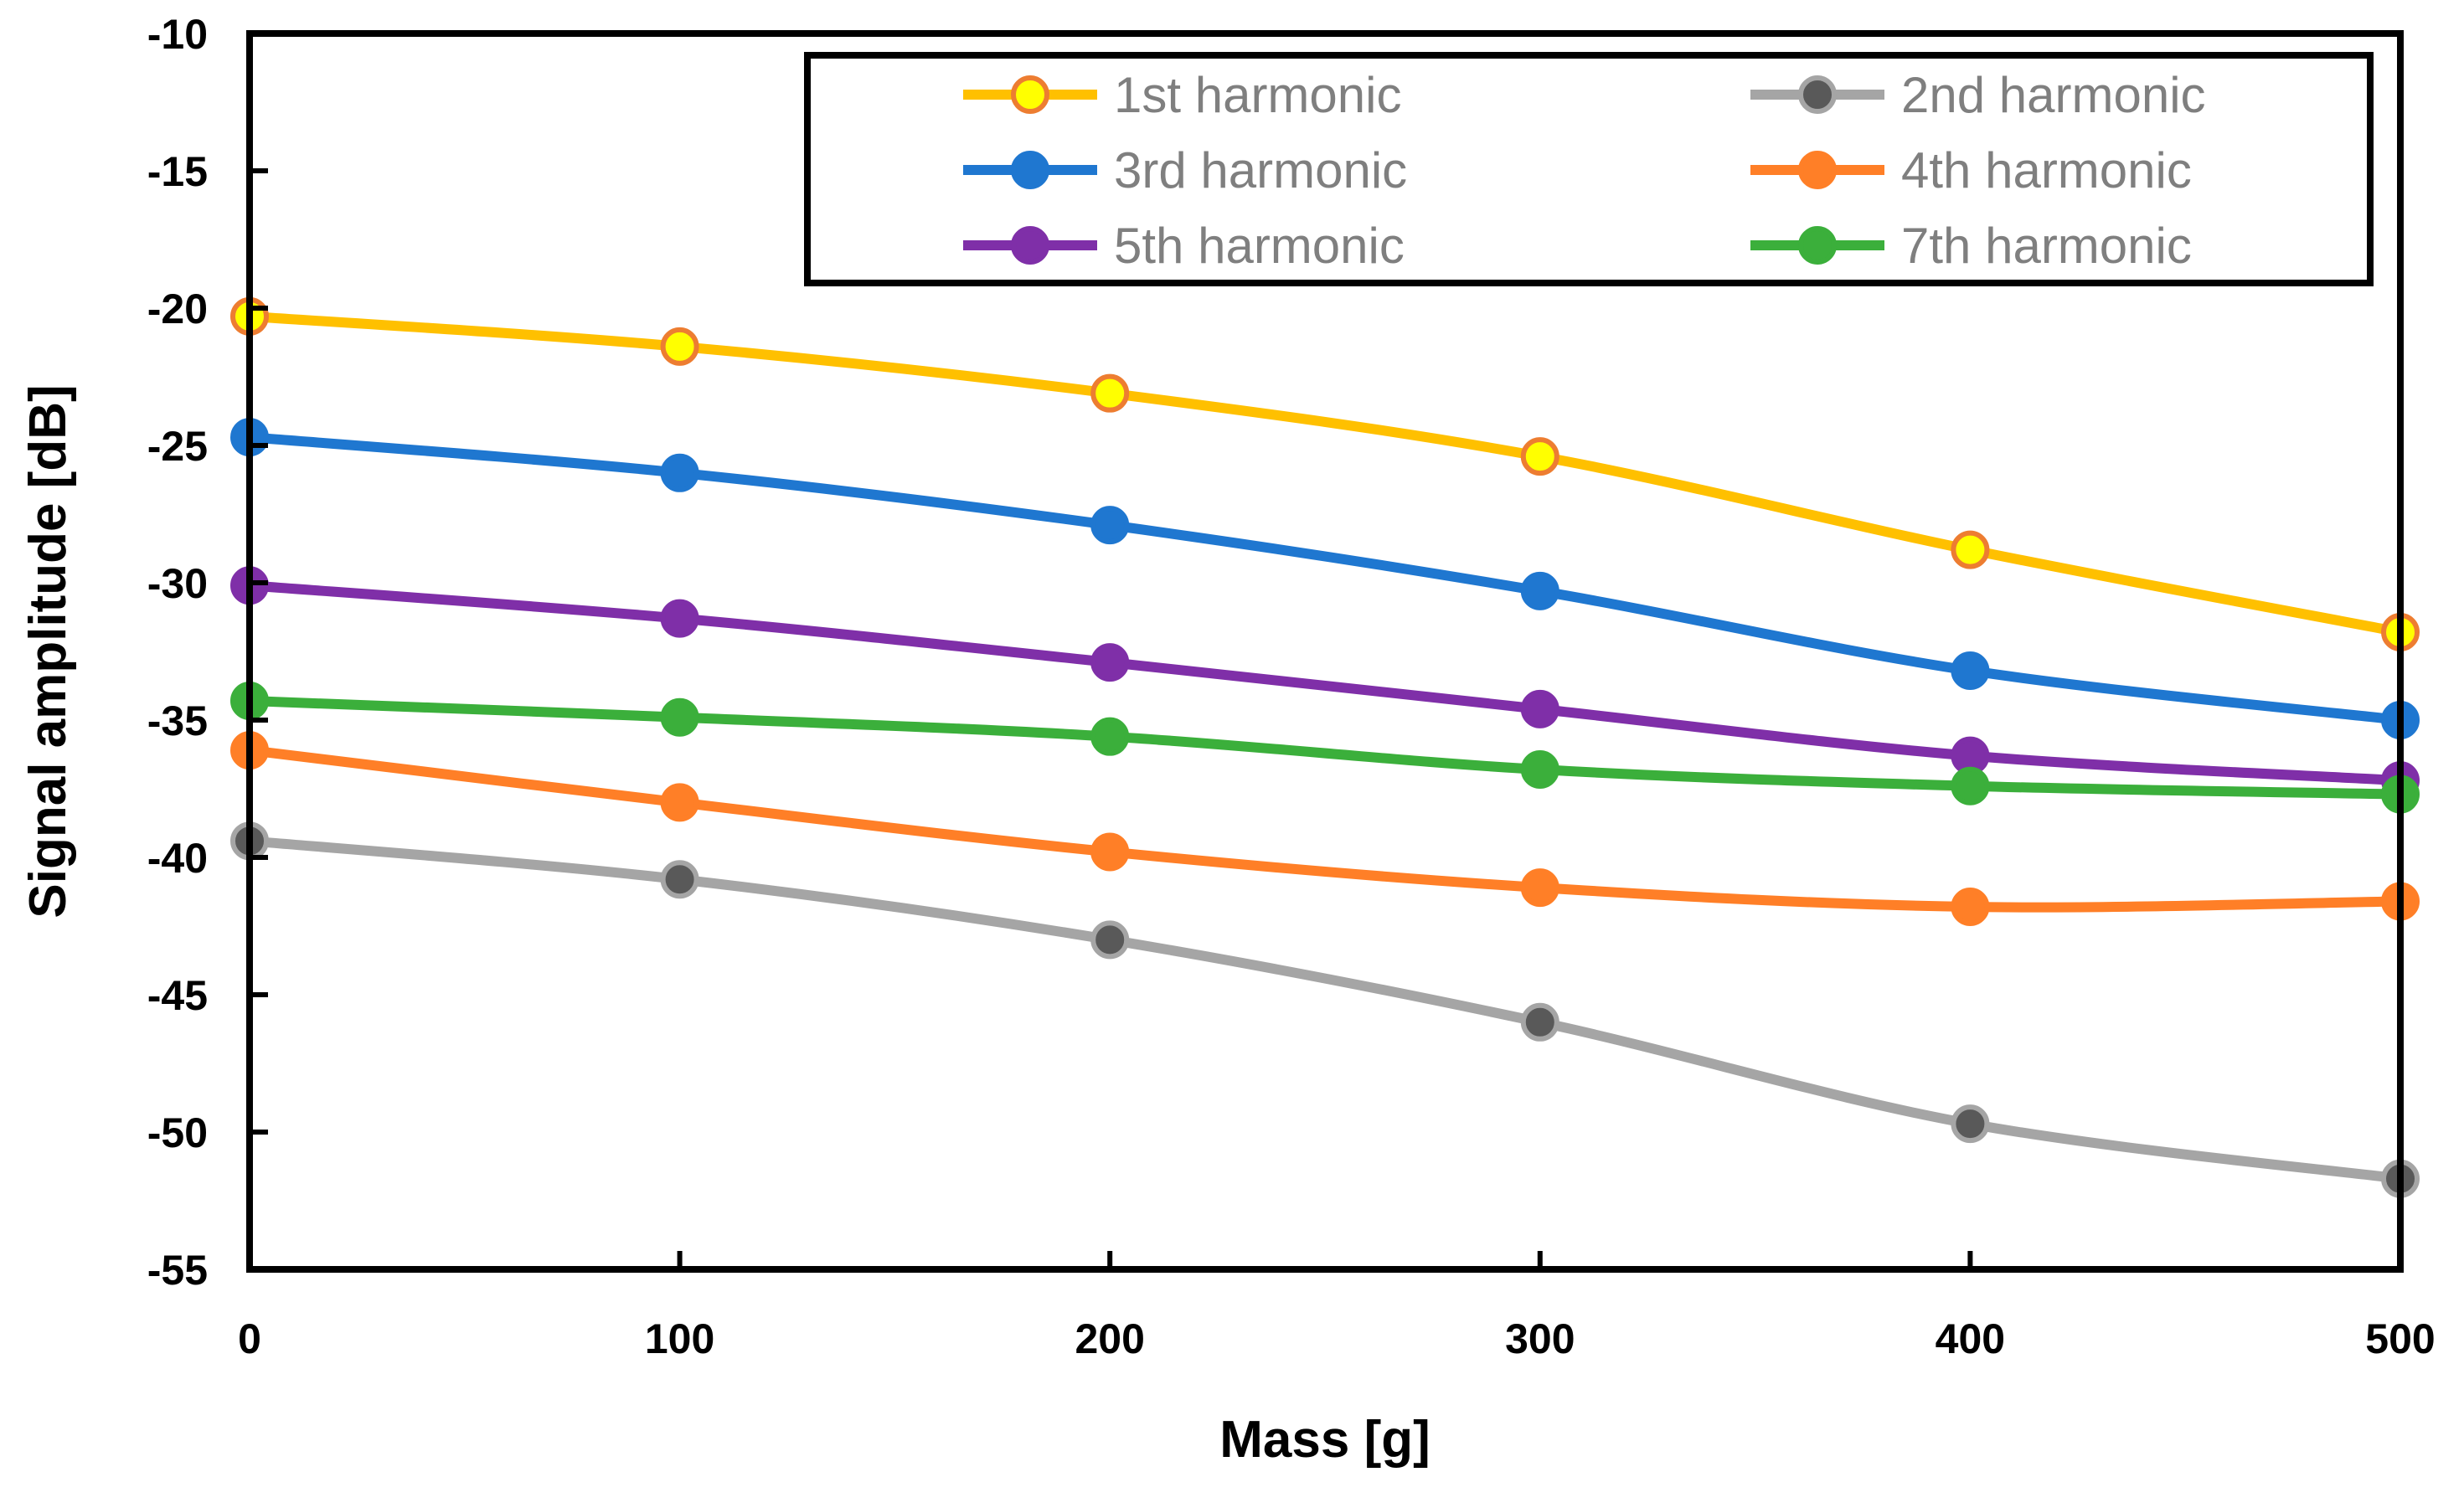 Image resolution: width=2464 pixels, height=1508 pixels. Describe the element at coordinates (1259, 246) in the screenshot. I see `legend-label: 5th harmonic` at that location.